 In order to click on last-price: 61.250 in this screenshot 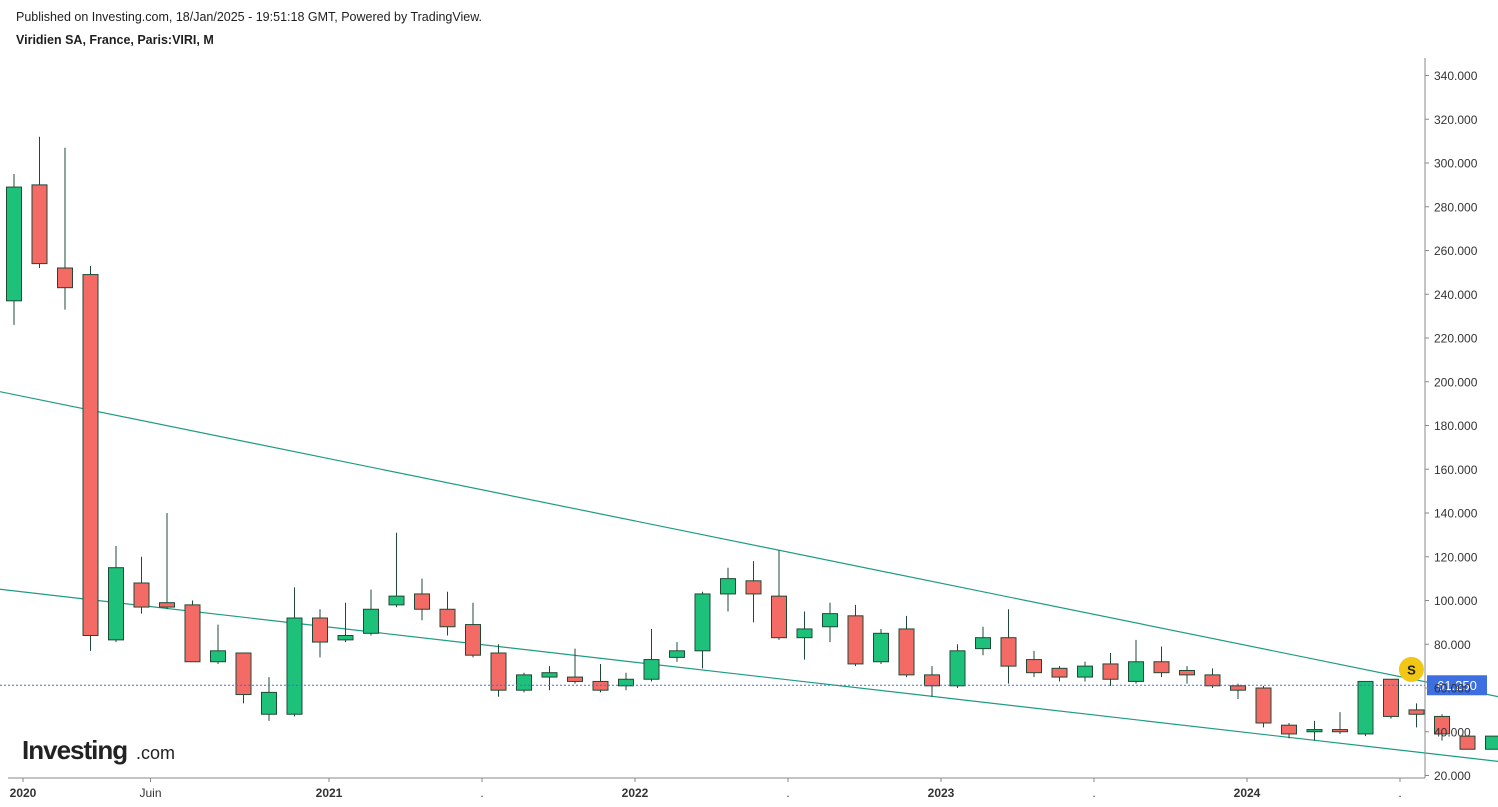, I will do `click(743, 685)`.